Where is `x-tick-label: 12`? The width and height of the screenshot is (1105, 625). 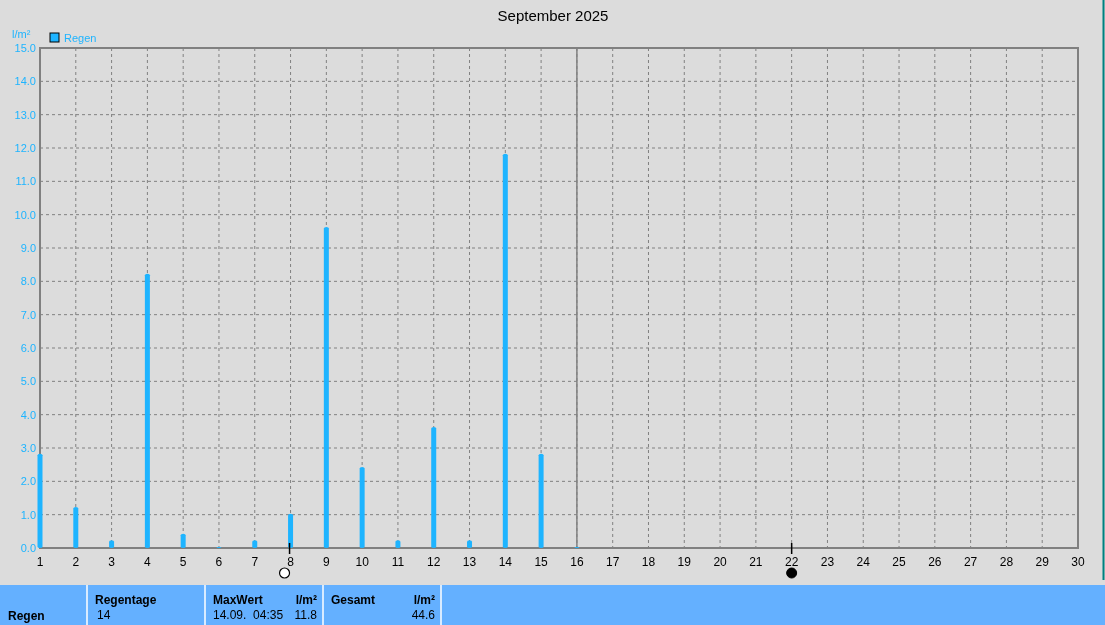 x-tick-label: 12 is located at coordinates (434, 562).